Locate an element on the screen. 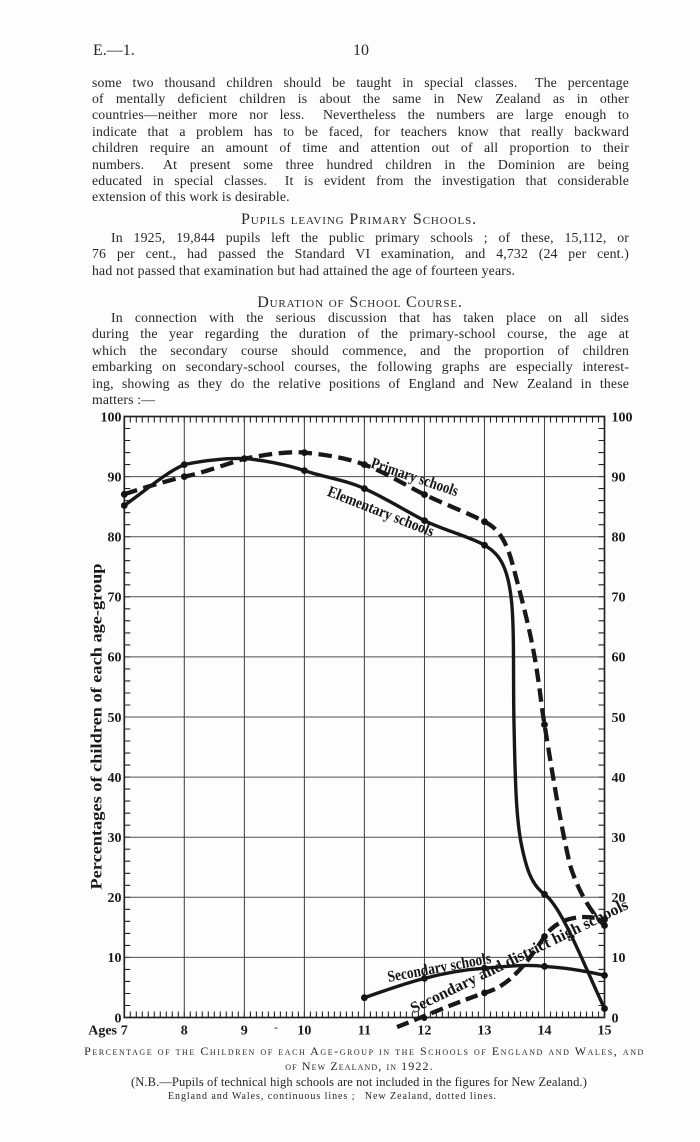 Image resolution: width=700 pixels, height=1142 pixels. svg-text: 8 is located at coordinates (184, 1031).